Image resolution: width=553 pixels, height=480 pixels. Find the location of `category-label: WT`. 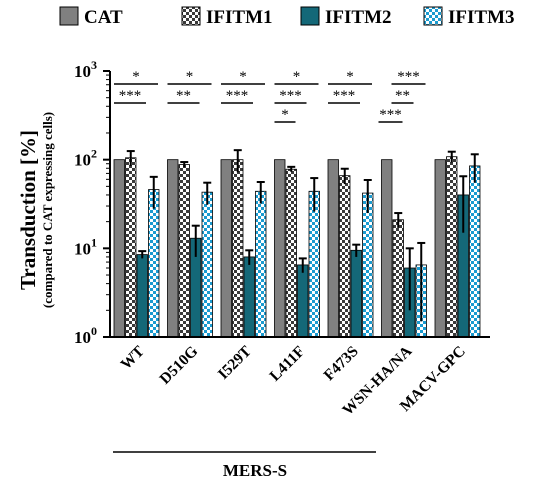

category-label: WT is located at coordinates (133, 357).